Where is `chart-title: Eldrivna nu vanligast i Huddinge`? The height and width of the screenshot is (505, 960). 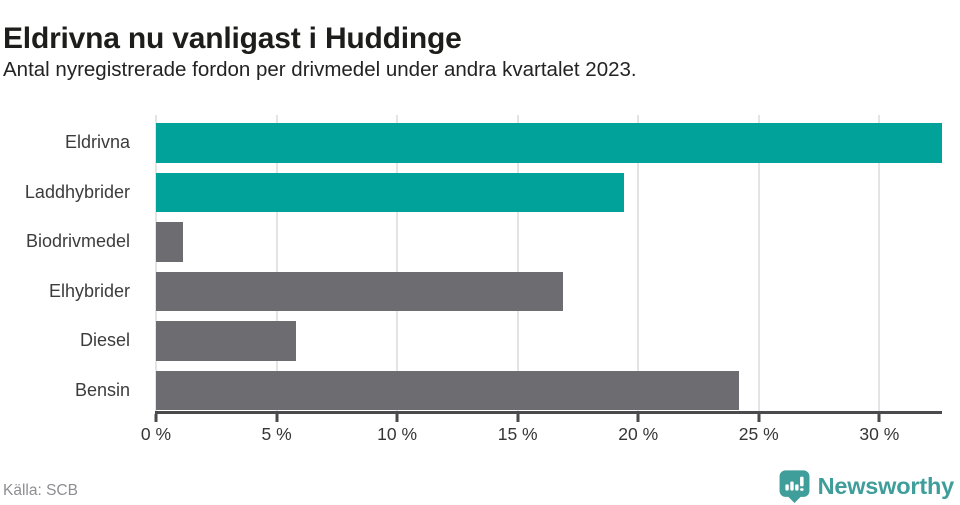 chart-title: Eldrivna nu vanligast i Huddinge is located at coordinates (232, 39).